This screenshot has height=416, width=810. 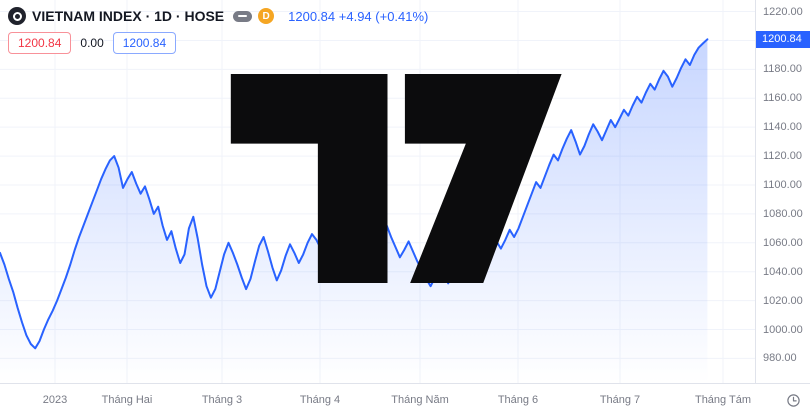 I want to click on price-tick-label: 1120.00, so click(x=782, y=156).